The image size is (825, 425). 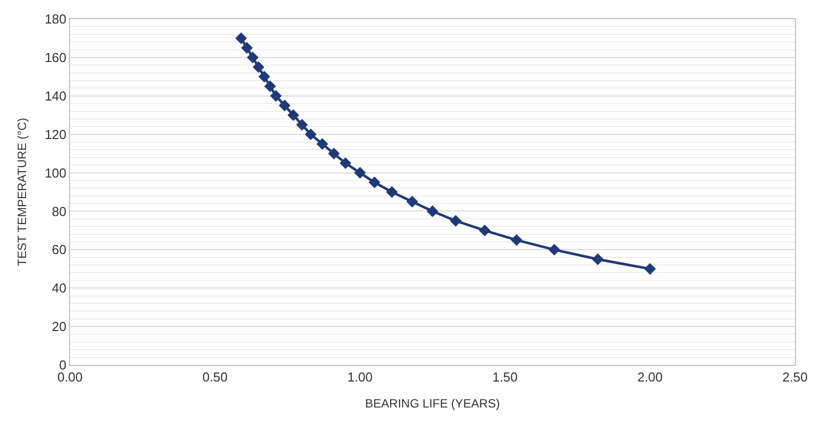 I want to click on x-tick-label: 2.50, so click(x=795, y=377).